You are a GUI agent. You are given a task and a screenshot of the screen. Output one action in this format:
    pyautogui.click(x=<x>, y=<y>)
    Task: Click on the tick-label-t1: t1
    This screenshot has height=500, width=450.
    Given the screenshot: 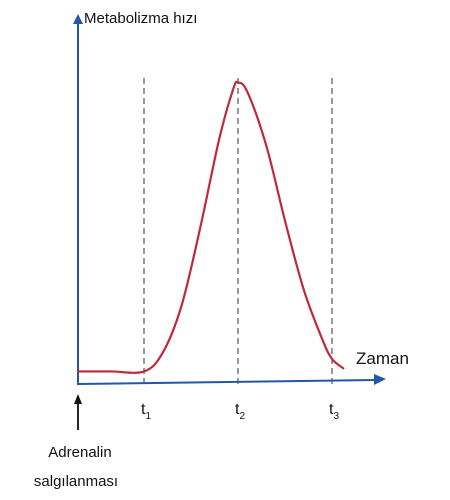 What is the action you would take?
    pyautogui.click(x=146, y=411)
    